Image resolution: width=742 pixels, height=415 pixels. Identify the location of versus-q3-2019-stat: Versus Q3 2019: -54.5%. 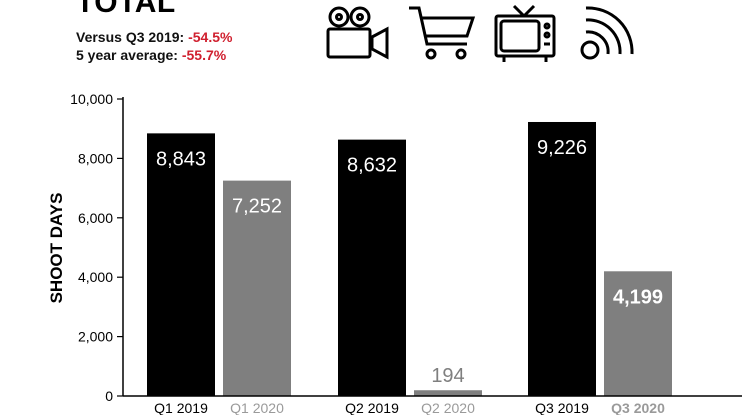
(154, 37).